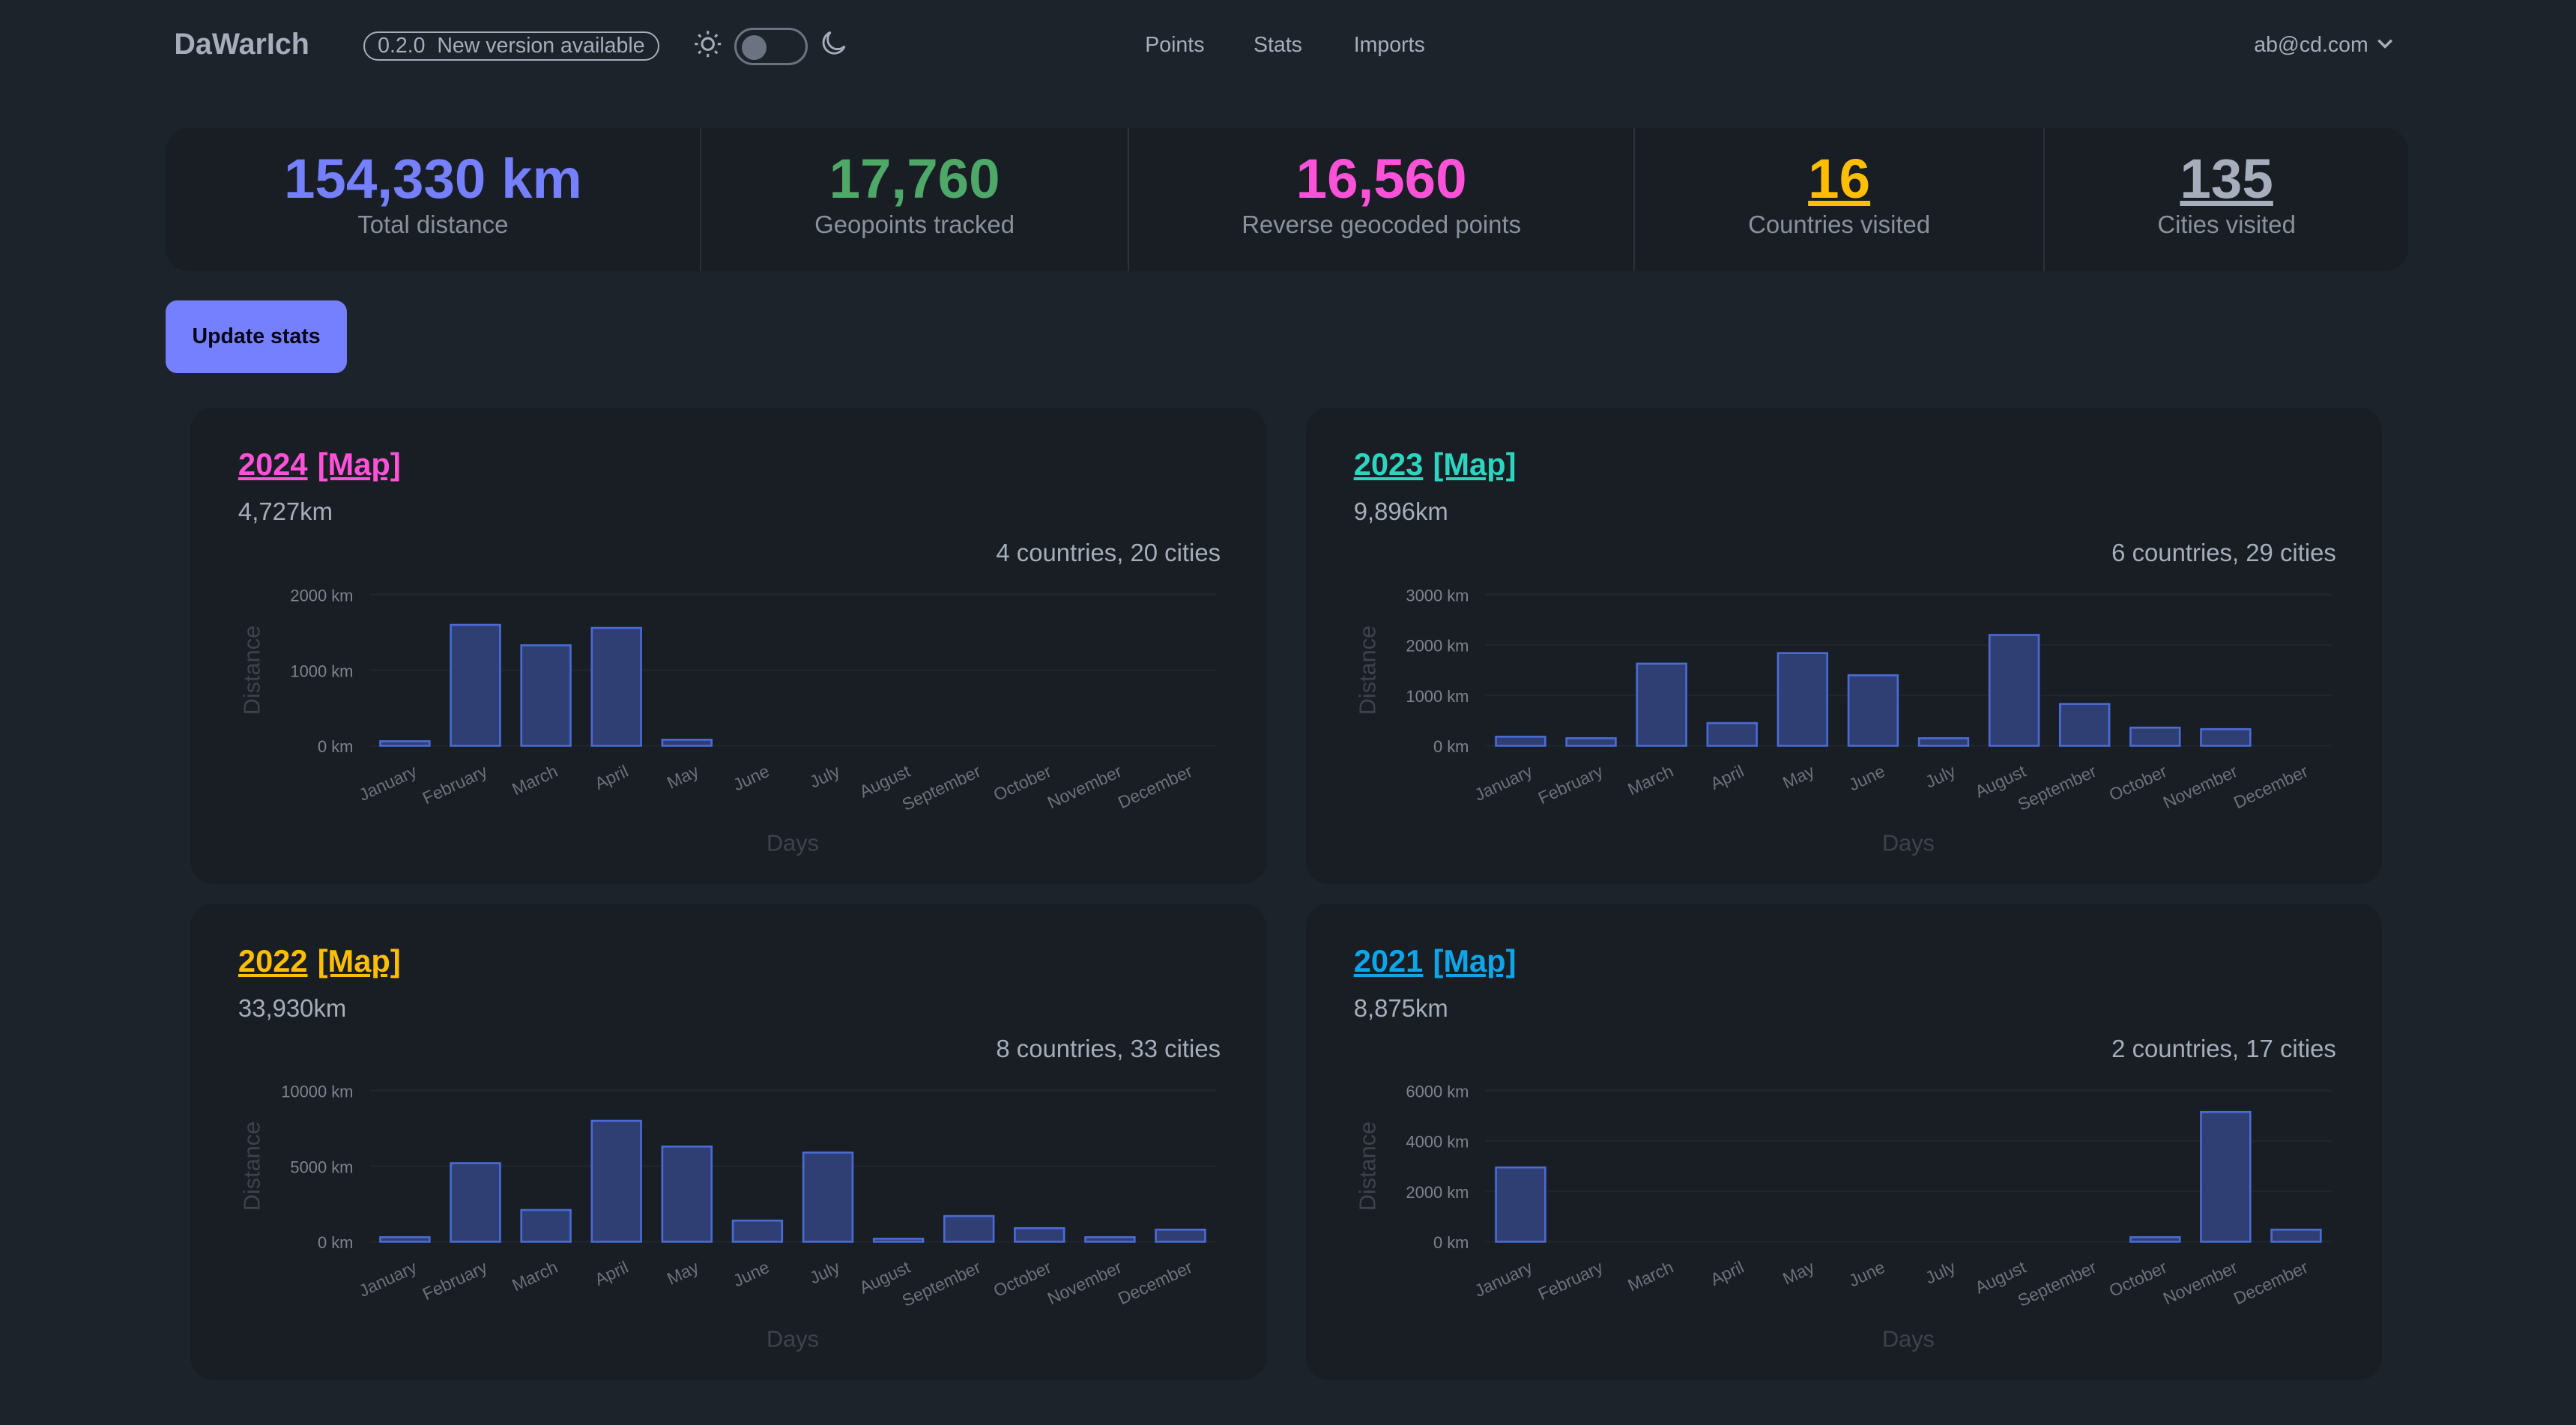 This screenshot has width=2576, height=1425. I want to click on stat-countries: 16 Countries visited, so click(1840, 200).